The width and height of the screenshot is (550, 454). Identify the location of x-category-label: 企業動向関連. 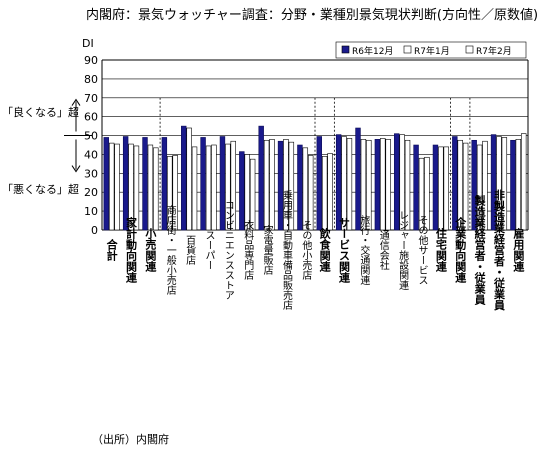
(461, 250).